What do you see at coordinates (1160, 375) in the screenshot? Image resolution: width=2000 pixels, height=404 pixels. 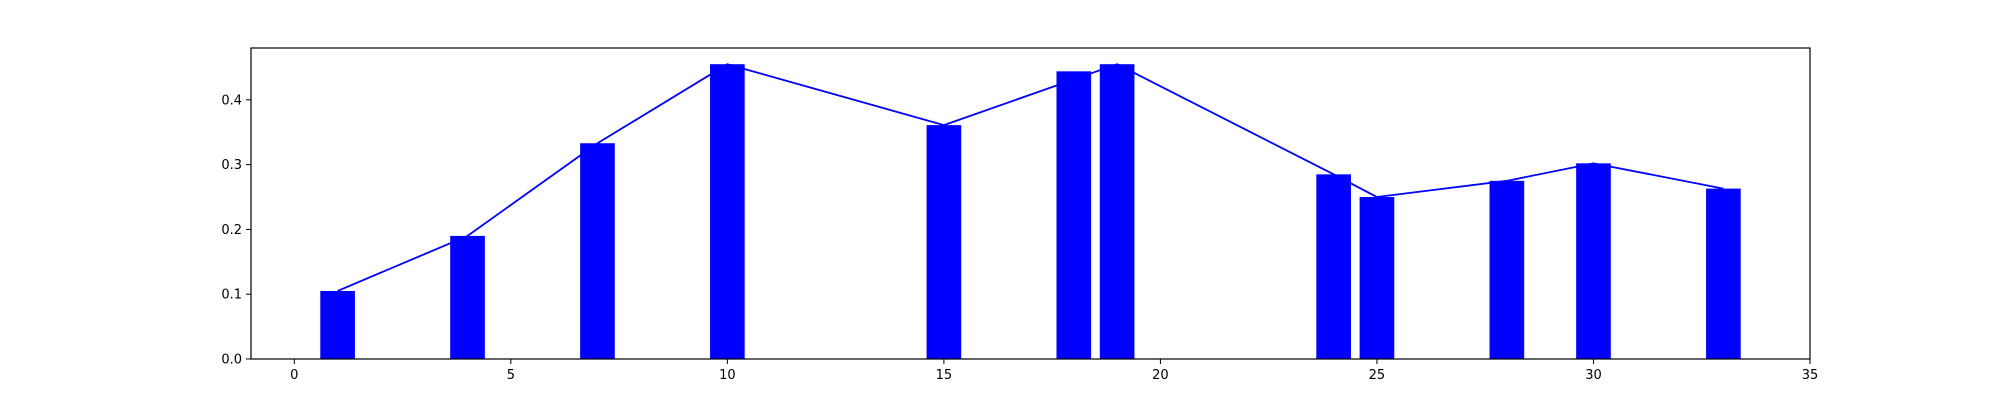 I see `x-tick-label-4: 20` at bounding box center [1160, 375].